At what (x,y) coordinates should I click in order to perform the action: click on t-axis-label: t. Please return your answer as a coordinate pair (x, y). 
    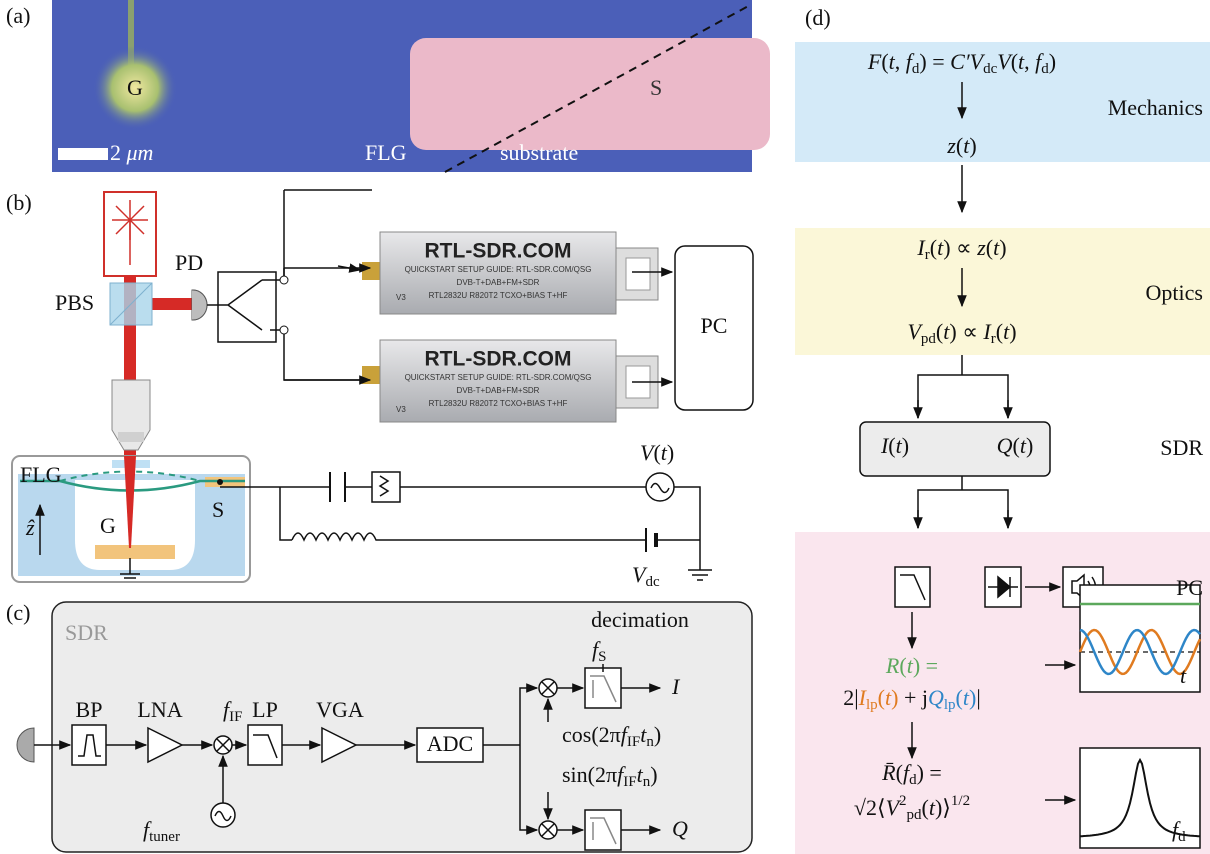
    Looking at the image, I should click on (1183, 675).